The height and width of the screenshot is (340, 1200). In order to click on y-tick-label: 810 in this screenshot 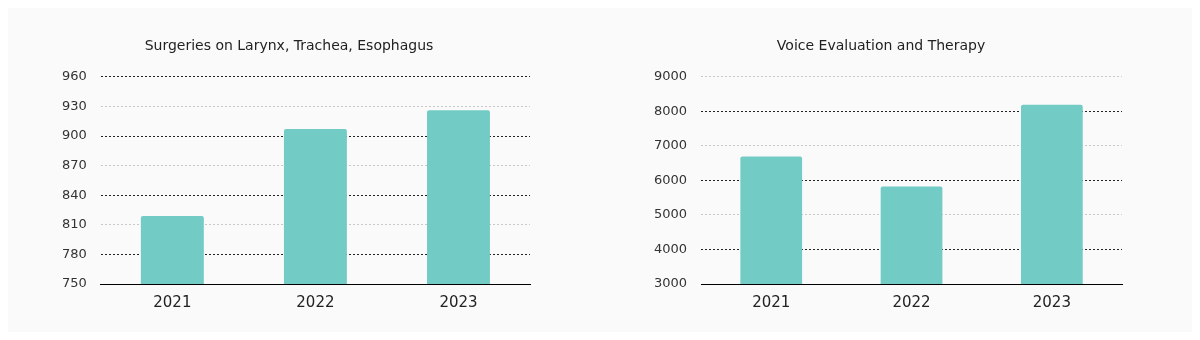, I will do `click(74, 224)`.